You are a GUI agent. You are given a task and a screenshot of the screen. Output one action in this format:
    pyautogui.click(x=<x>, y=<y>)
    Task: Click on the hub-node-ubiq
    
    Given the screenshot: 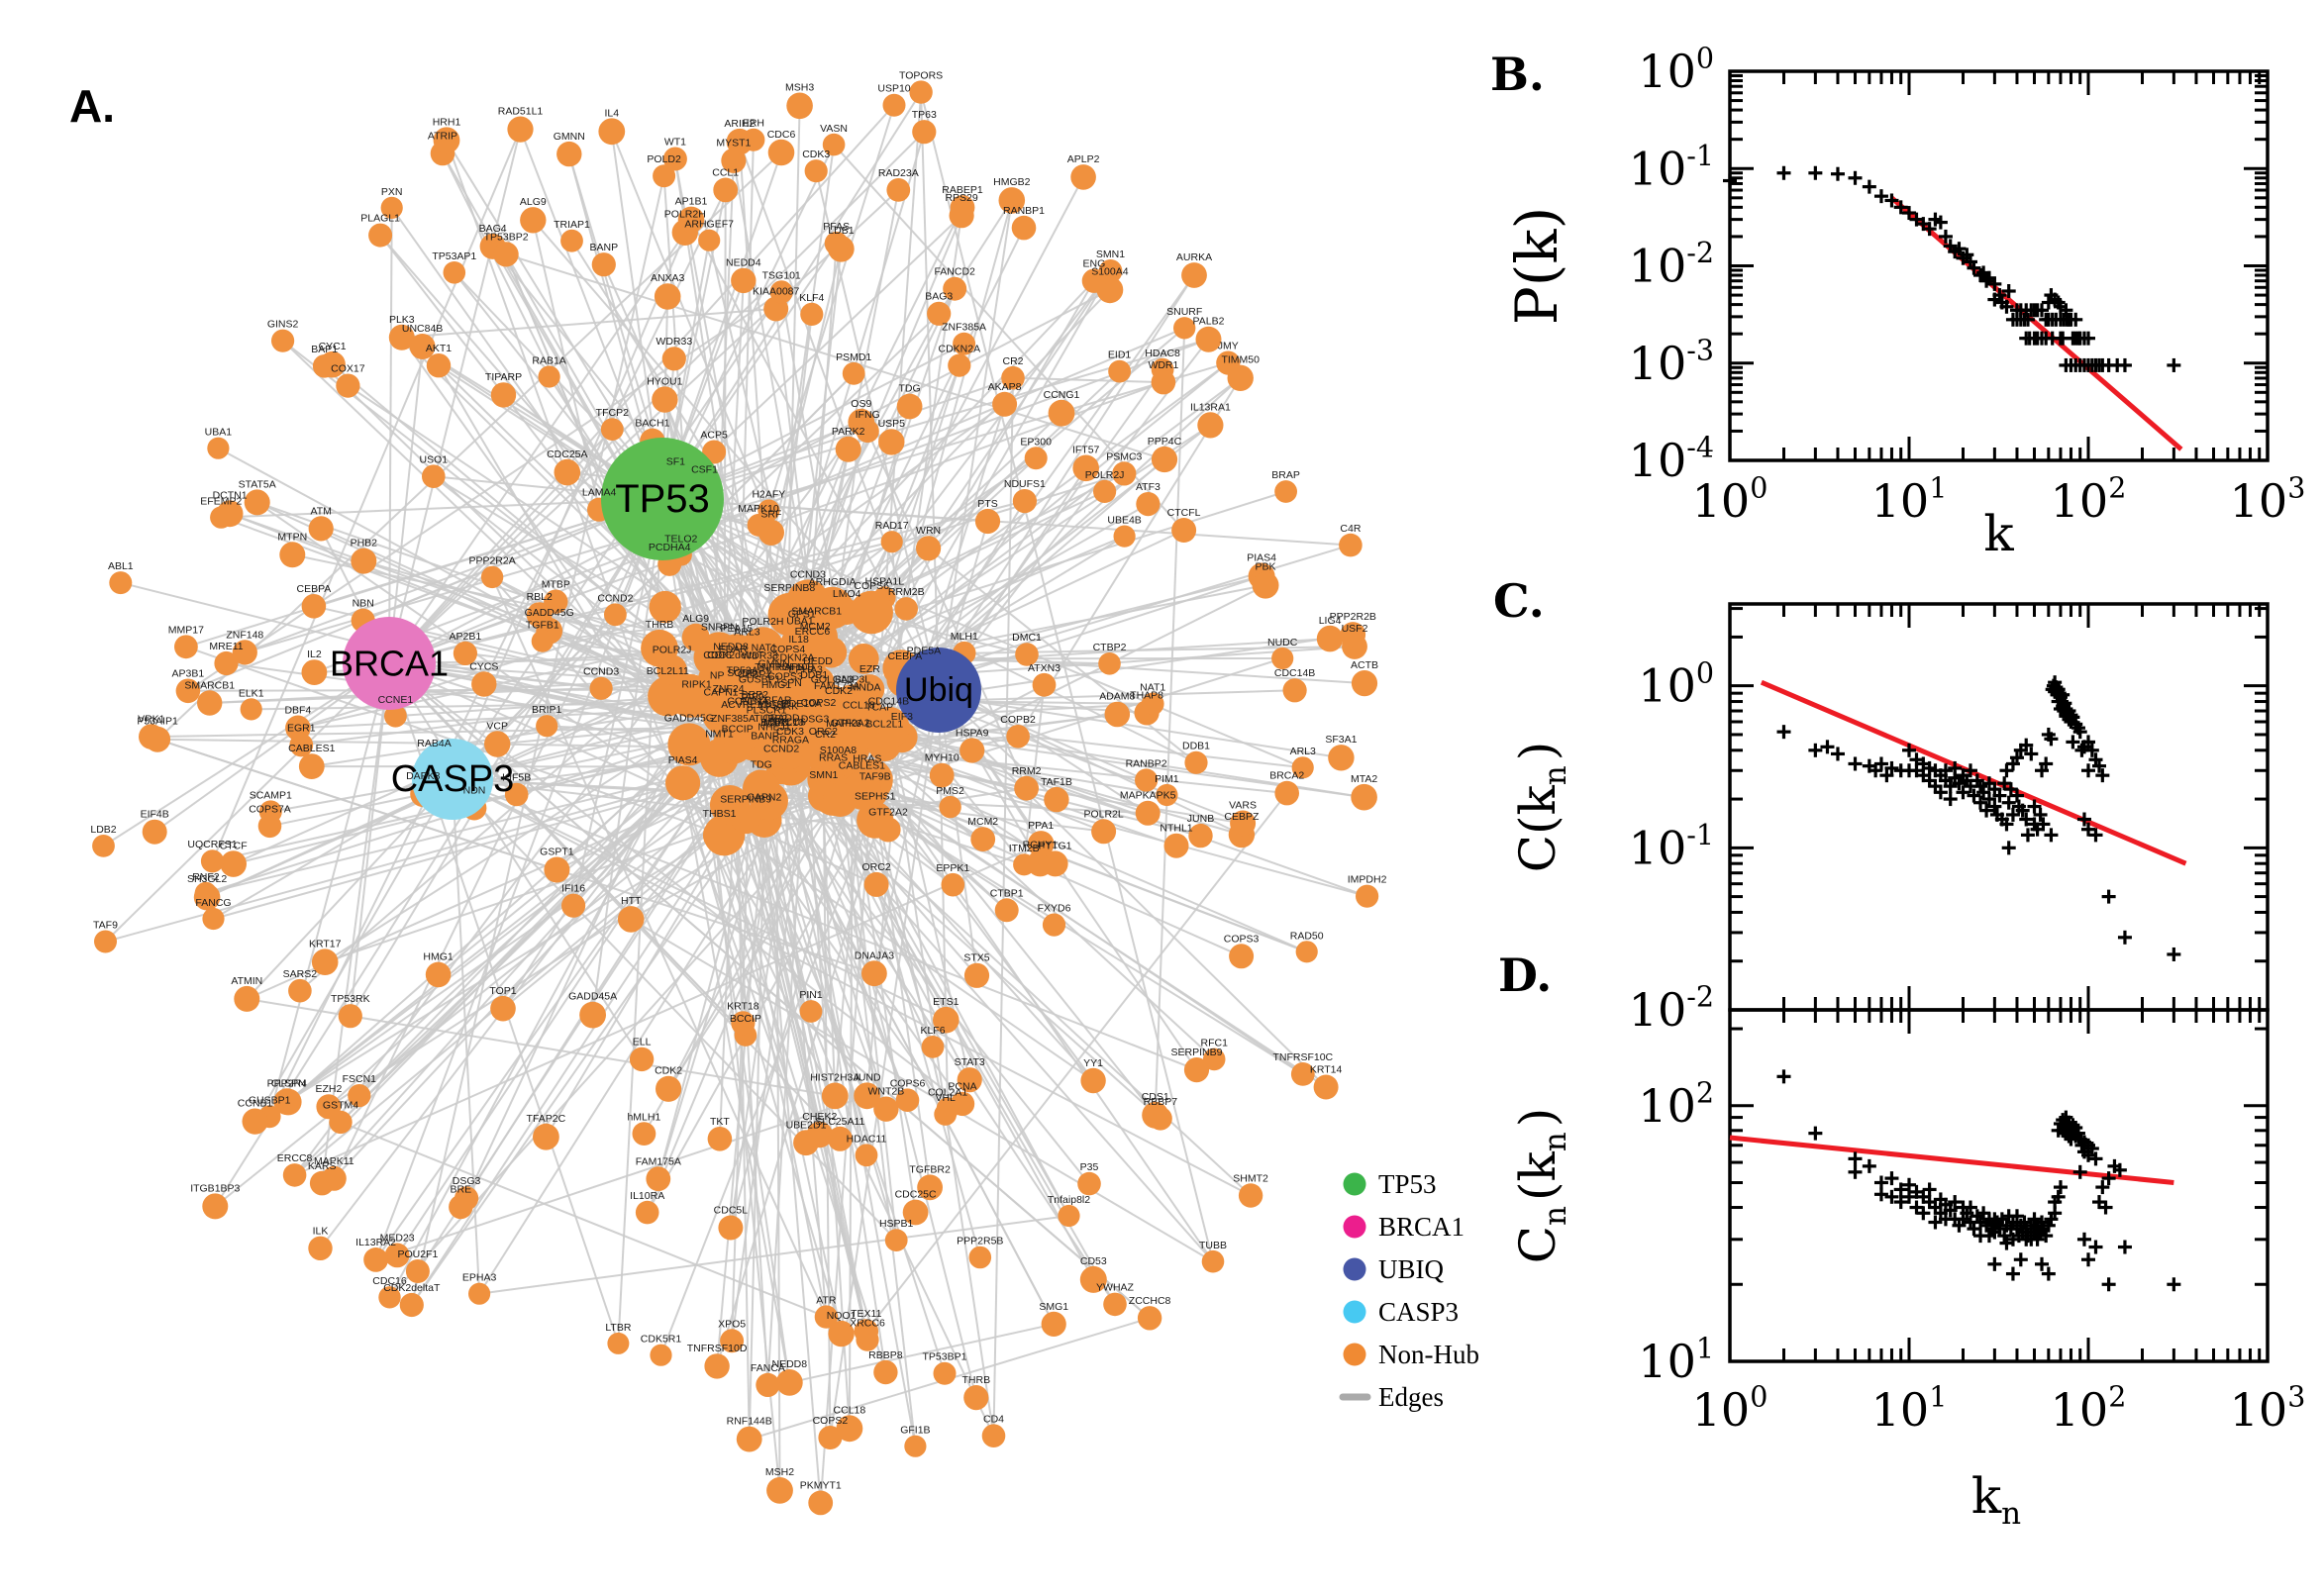 What is the action you would take?
    pyautogui.click(x=938, y=690)
    